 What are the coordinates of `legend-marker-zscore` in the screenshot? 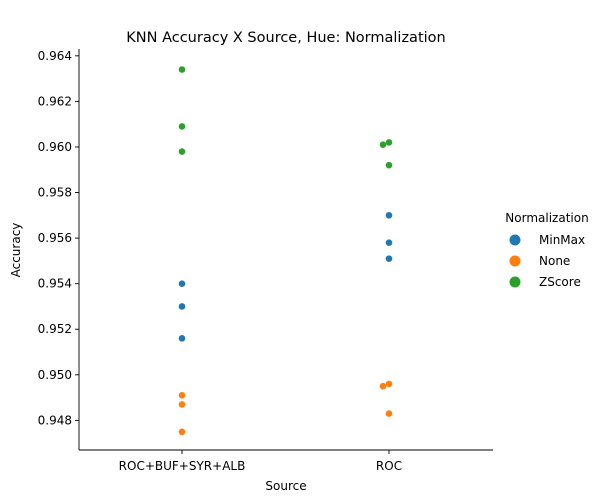 It's located at (515, 282).